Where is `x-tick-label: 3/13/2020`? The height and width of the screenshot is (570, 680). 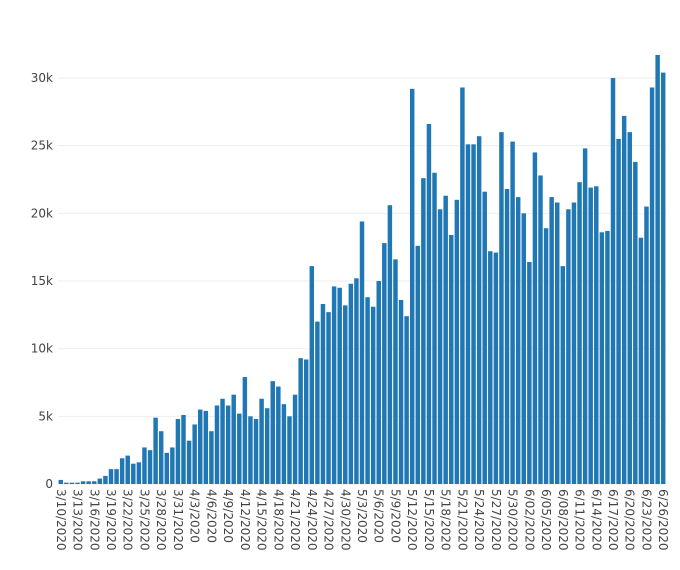 x-tick-label: 3/13/2020 is located at coordinates (78, 520).